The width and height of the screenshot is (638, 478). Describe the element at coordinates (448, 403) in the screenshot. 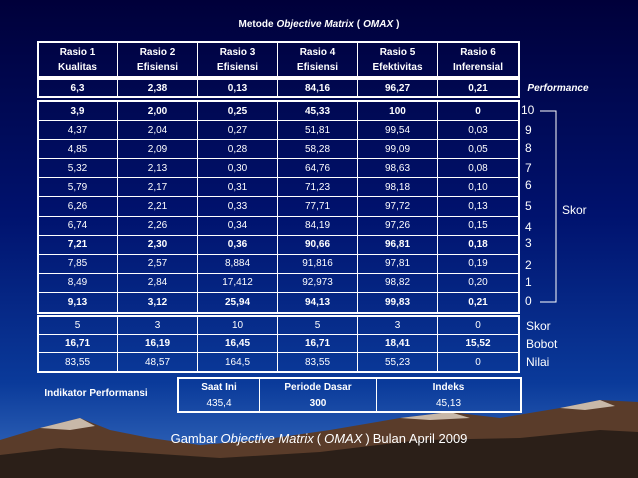

I see `indicator-value: 45,13` at that location.